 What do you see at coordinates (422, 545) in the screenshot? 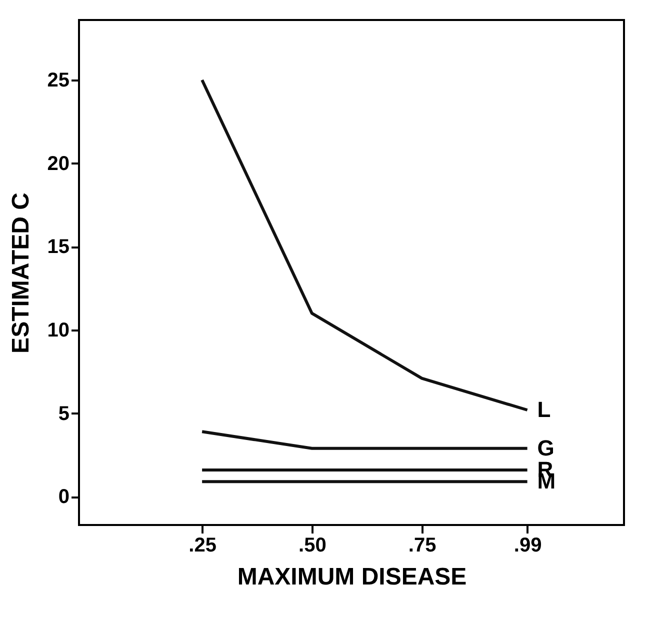
I see `x-tick-label: .75` at bounding box center [422, 545].